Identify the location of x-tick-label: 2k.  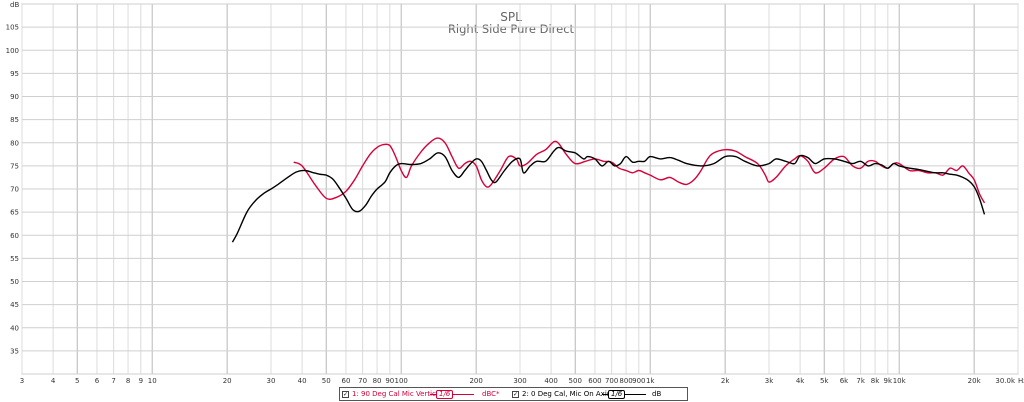
(725, 381).